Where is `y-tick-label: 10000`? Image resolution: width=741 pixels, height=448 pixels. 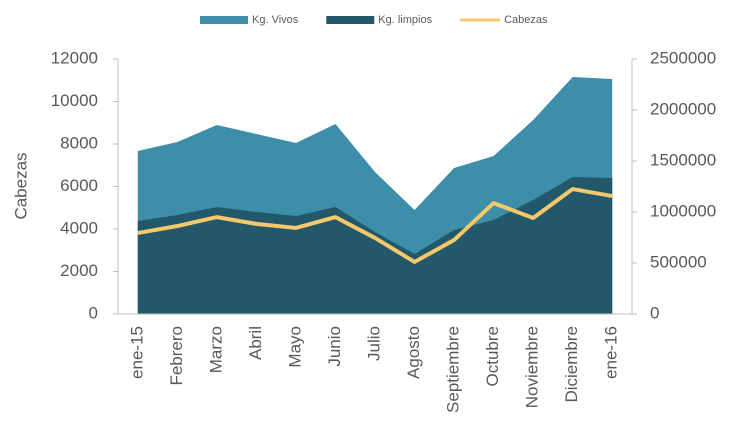
y-tick-label: 10000 is located at coordinates (74, 100).